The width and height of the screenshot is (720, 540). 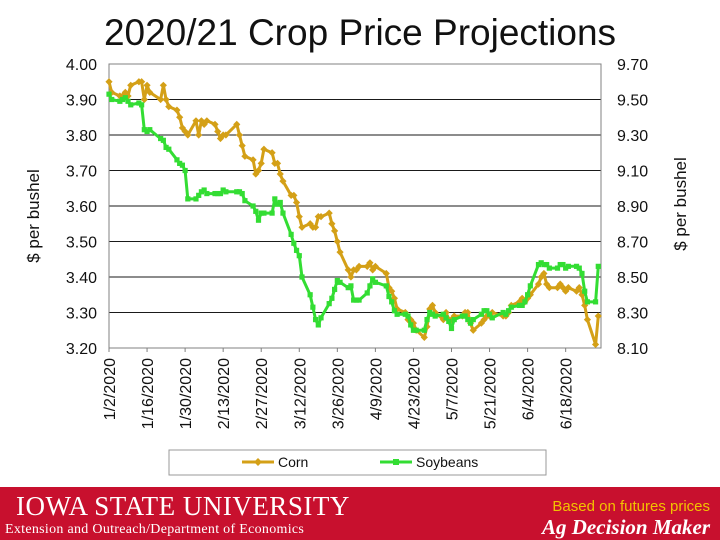 What do you see at coordinates (376, 389) in the screenshot?
I see `x-tick-label: 4/9/2020` at bounding box center [376, 389].